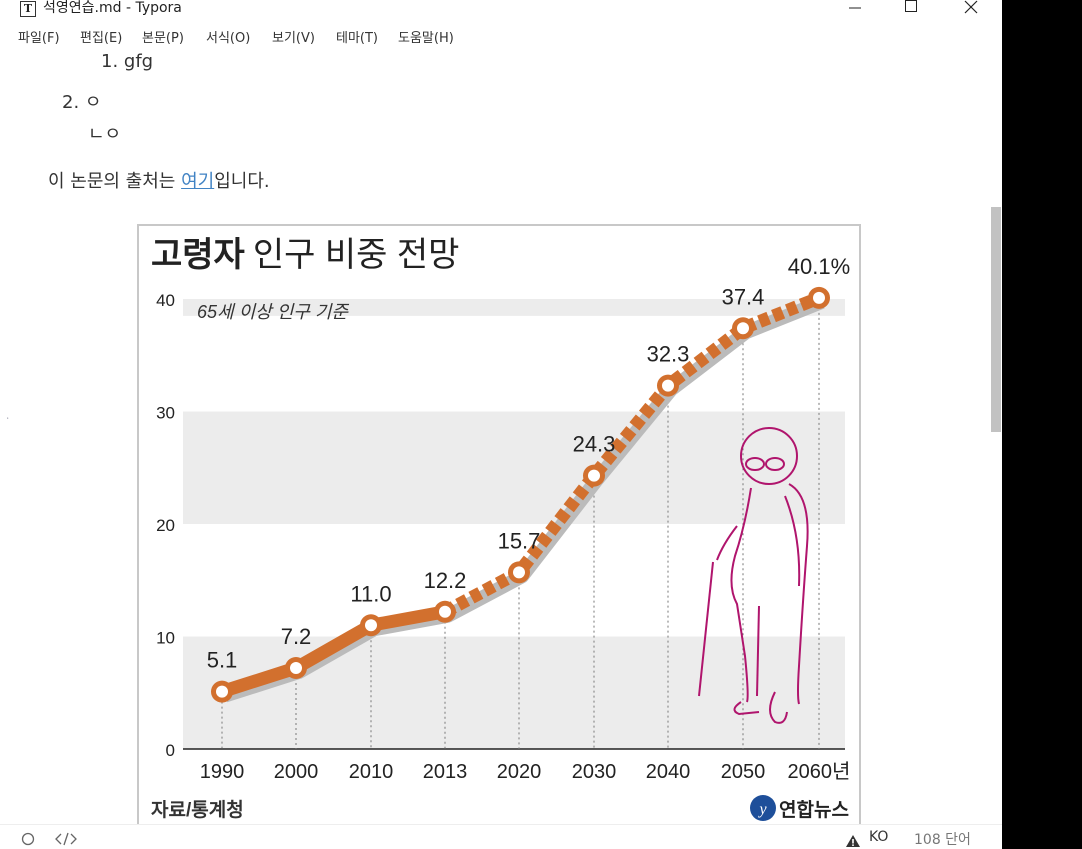  What do you see at coordinates (66, 839) in the screenshot?
I see `source-code-mode-icon` at bounding box center [66, 839].